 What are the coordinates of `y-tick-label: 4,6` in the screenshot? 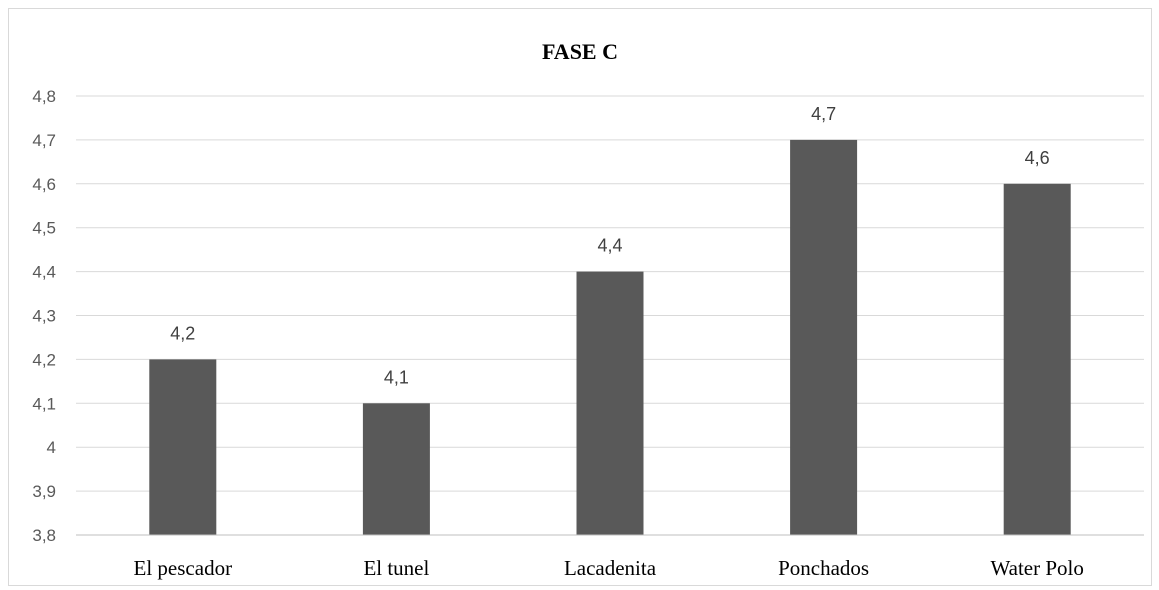 It's located at (44, 184).